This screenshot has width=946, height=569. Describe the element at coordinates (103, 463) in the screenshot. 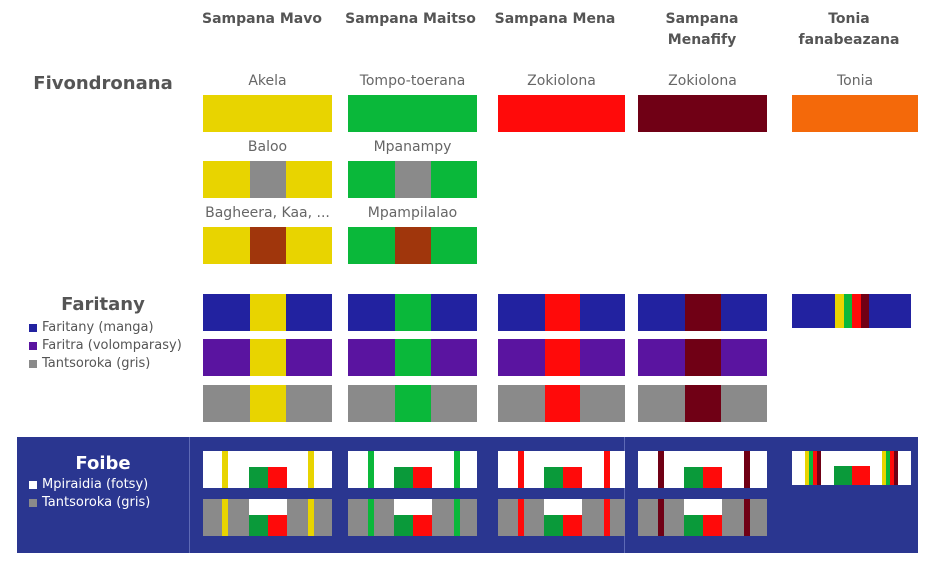

I see `foibe-title: Foibe` at that location.